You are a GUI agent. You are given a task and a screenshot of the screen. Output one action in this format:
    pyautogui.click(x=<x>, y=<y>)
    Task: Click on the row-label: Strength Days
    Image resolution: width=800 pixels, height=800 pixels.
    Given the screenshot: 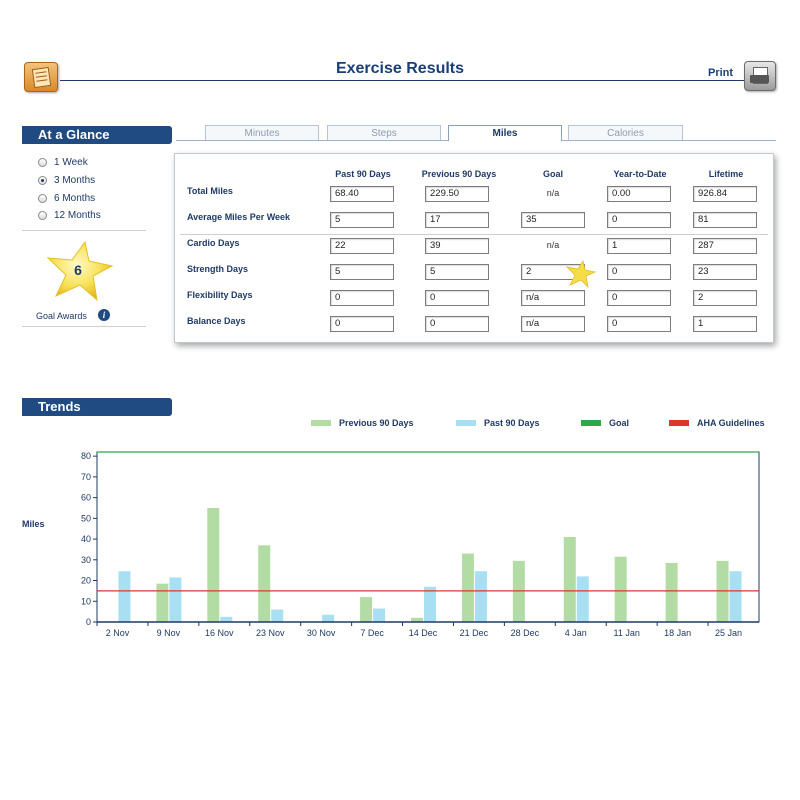 What is the action you would take?
    pyautogui.click(x=218, y=269)
    